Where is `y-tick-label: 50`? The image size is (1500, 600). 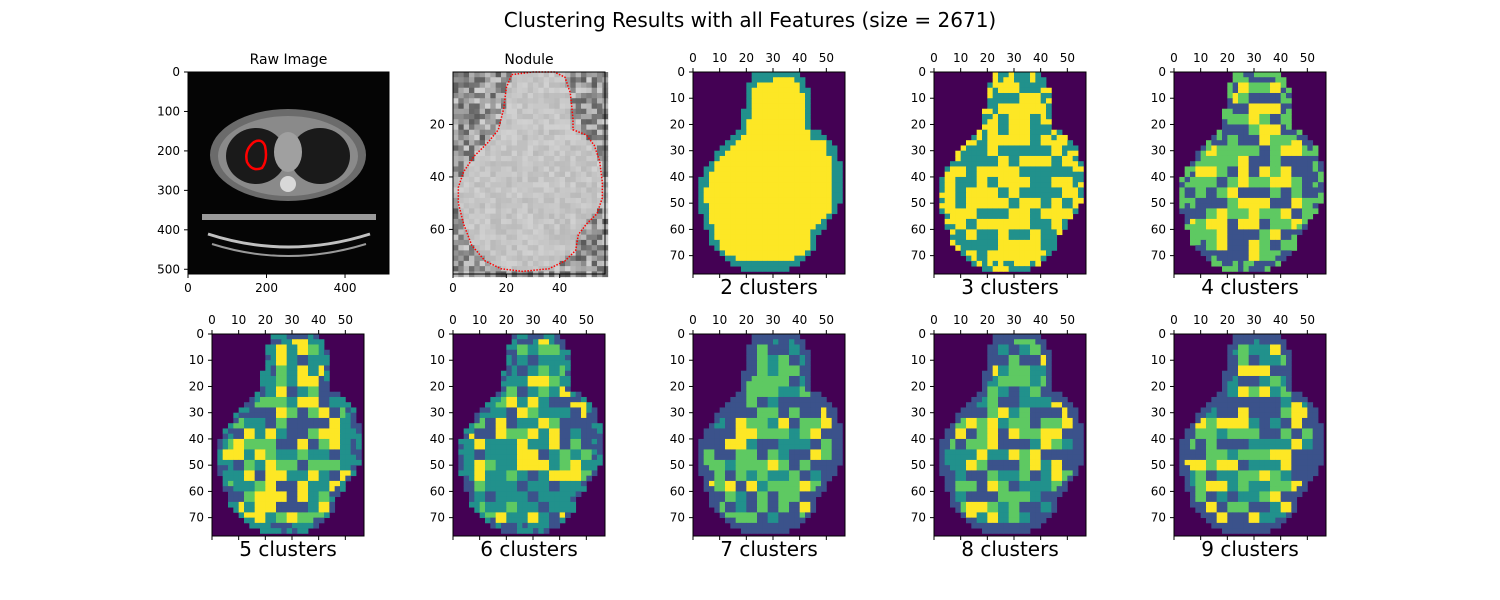 y-tick-label: 50 is located at coordinates (437, 465).